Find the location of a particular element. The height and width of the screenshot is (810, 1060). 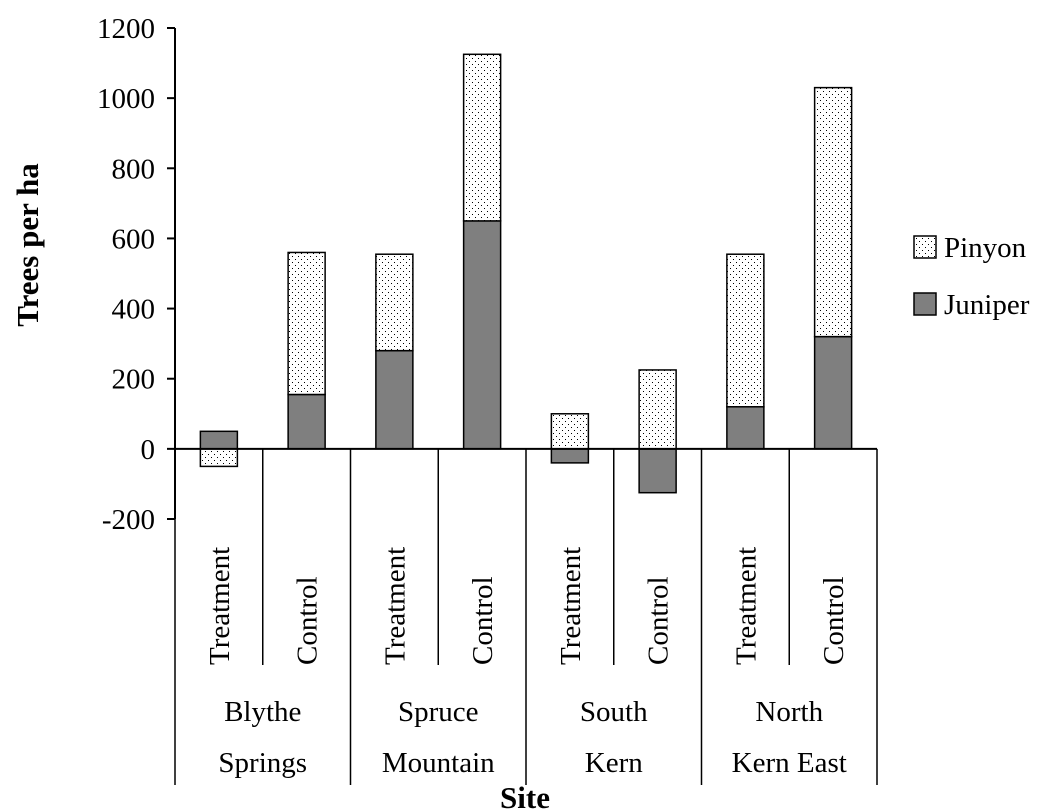

y-tick-label: 1200 is located at coordinates (126, 29).